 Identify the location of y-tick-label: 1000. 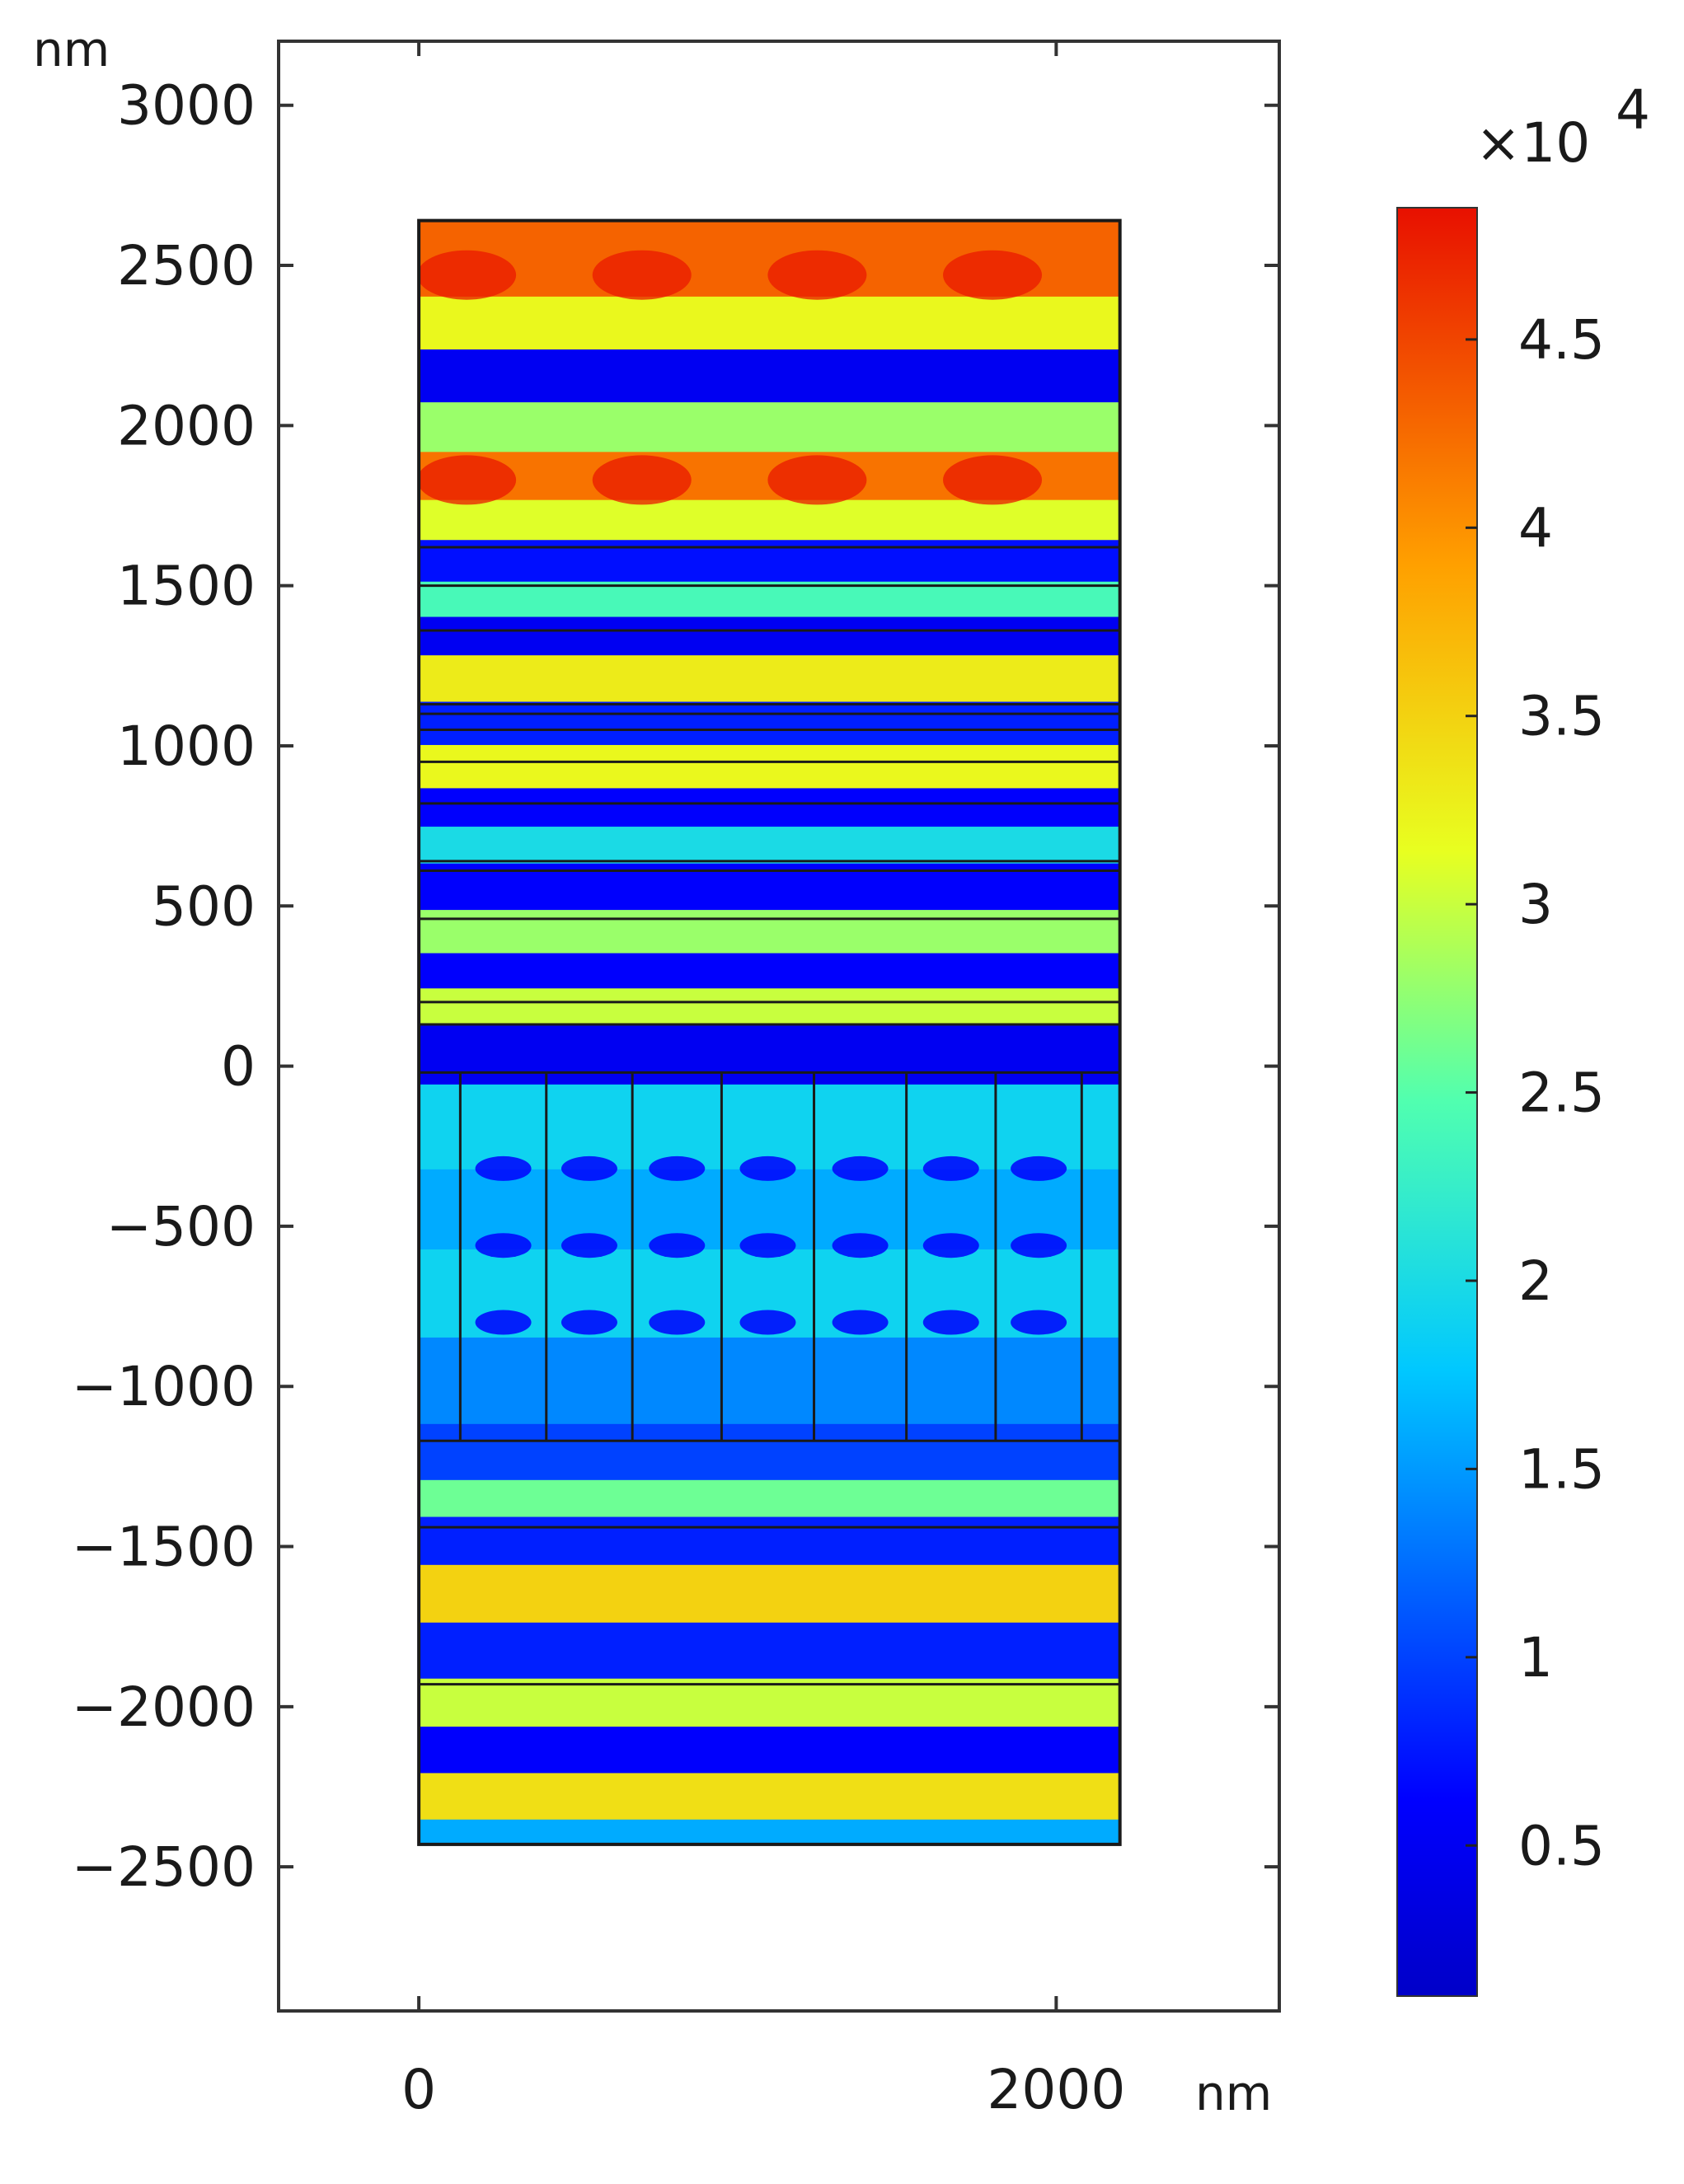
(186, 746).